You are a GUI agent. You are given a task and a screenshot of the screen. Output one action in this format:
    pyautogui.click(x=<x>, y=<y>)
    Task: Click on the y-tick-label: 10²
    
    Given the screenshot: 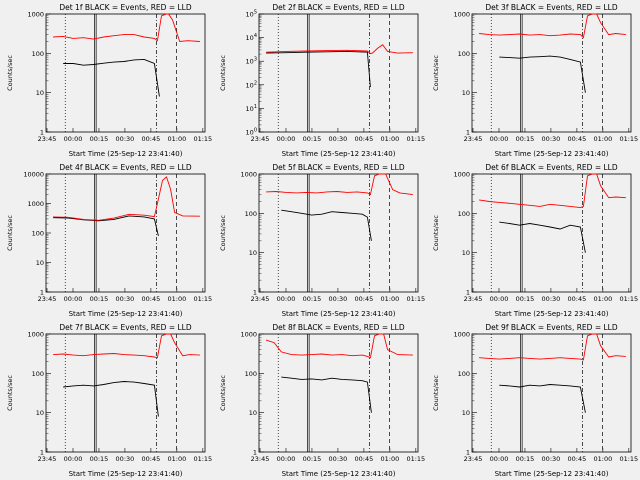 What is the action you would take?
    pyautogui.click(x=251, y=84)
    